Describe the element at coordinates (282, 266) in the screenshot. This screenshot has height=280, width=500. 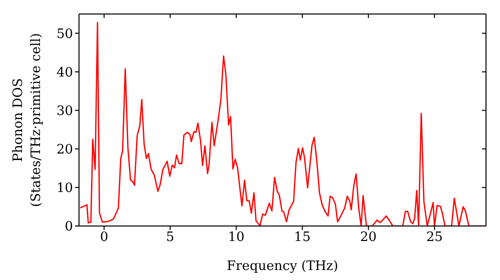
I see `x-axis-title: Frequency (THz)` at that location.